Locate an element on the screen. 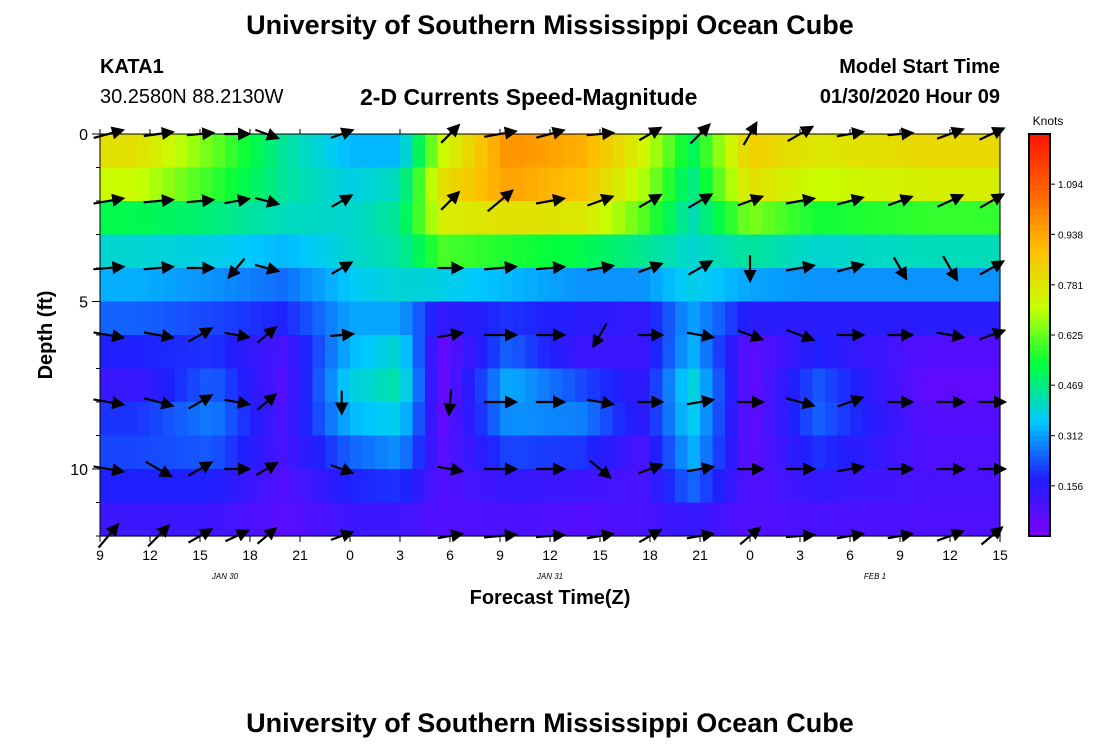 Image resolution: width=1100 pixels, height=750 pixels. date-label: JAN 30 is located at coordinates (225, 576).